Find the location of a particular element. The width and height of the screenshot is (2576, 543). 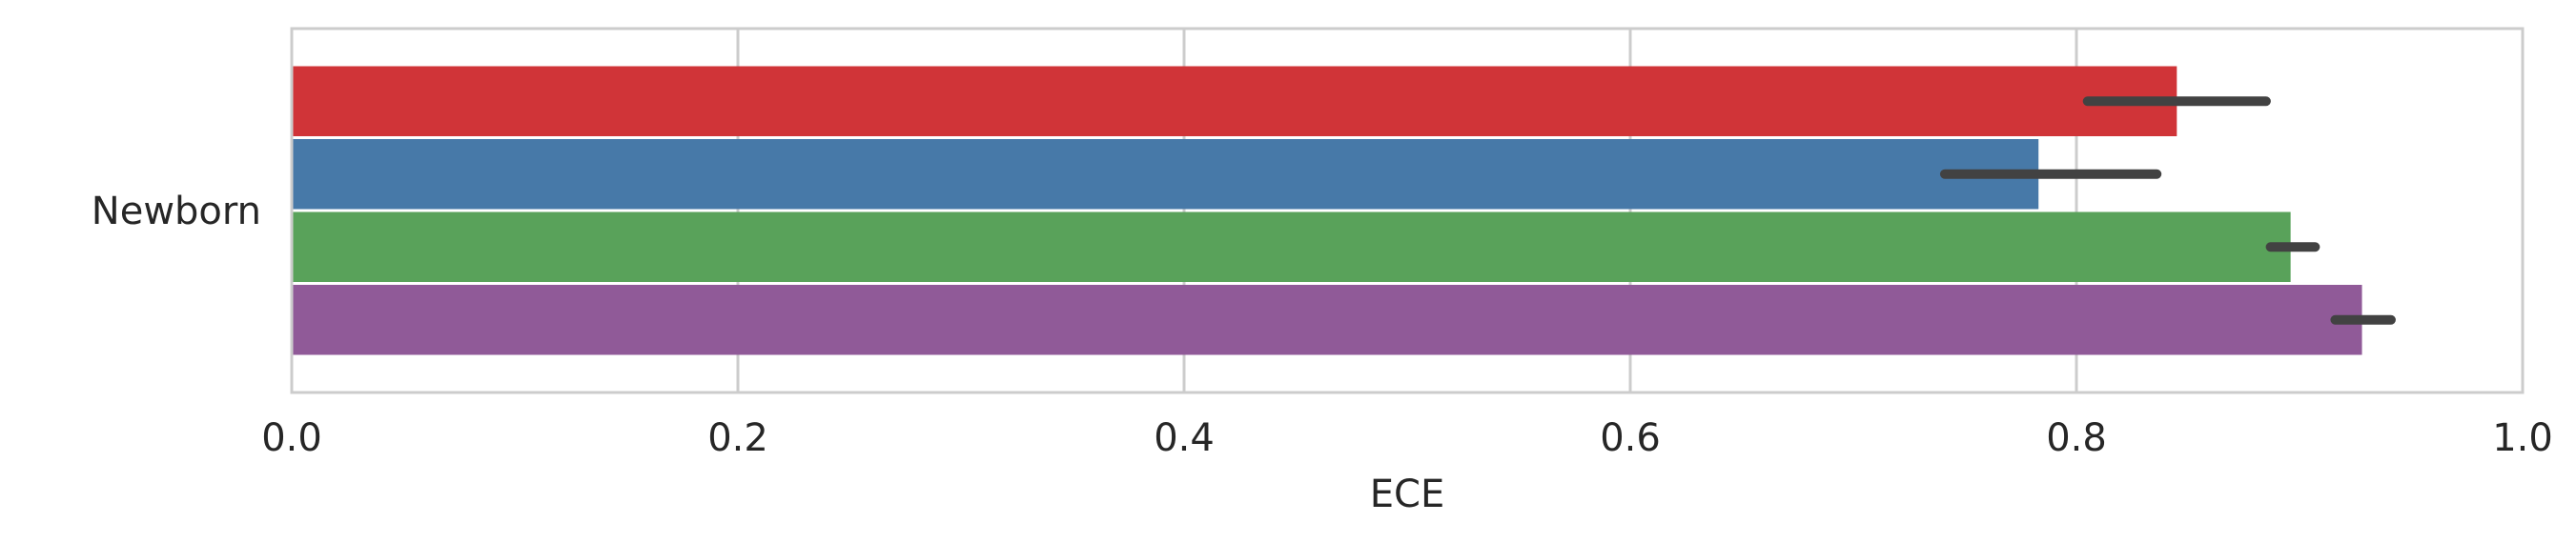

x-tick-label: 0.2 is located at coordinates (737, 438).